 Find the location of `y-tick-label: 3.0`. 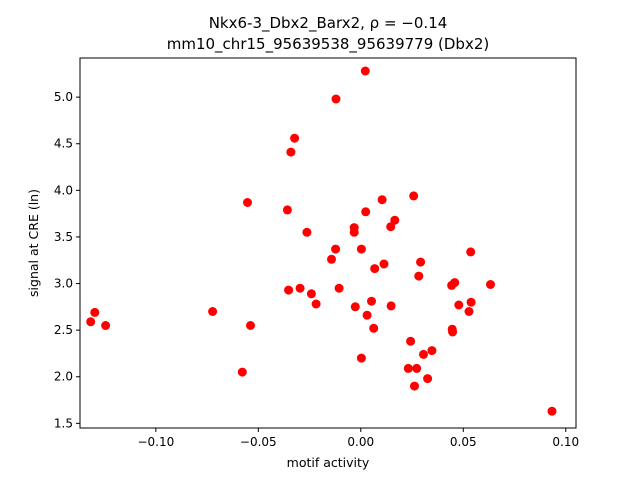

y-tick-label: 3.0 is located at coordinates (63, 284).